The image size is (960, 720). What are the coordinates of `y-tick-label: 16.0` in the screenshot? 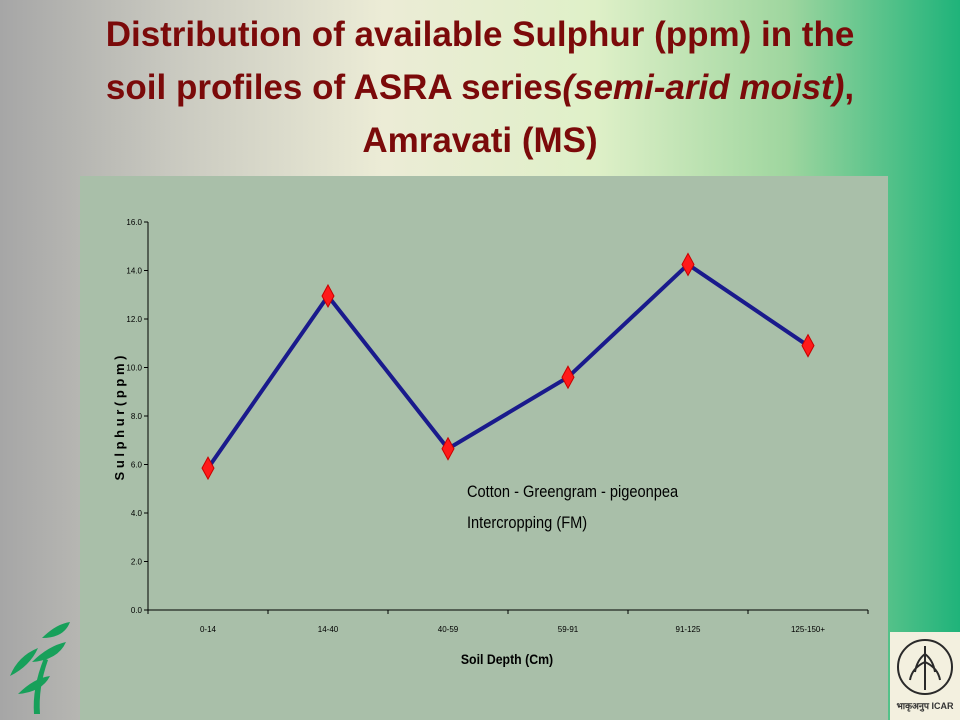 It's located at (134, 222).